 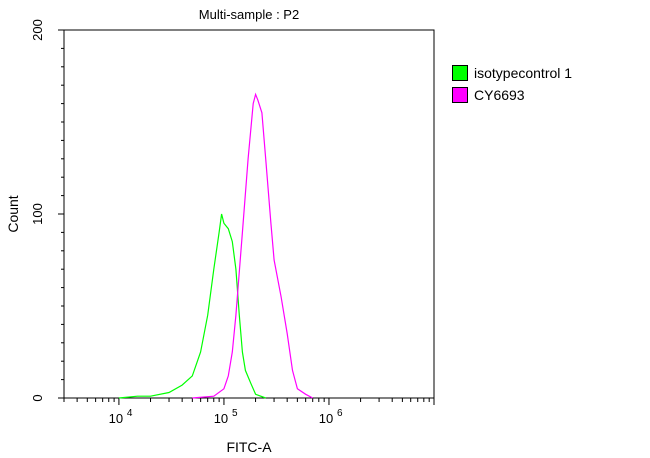 I want to click on x-tick-exponent: 4, so click(x=130, y=413).